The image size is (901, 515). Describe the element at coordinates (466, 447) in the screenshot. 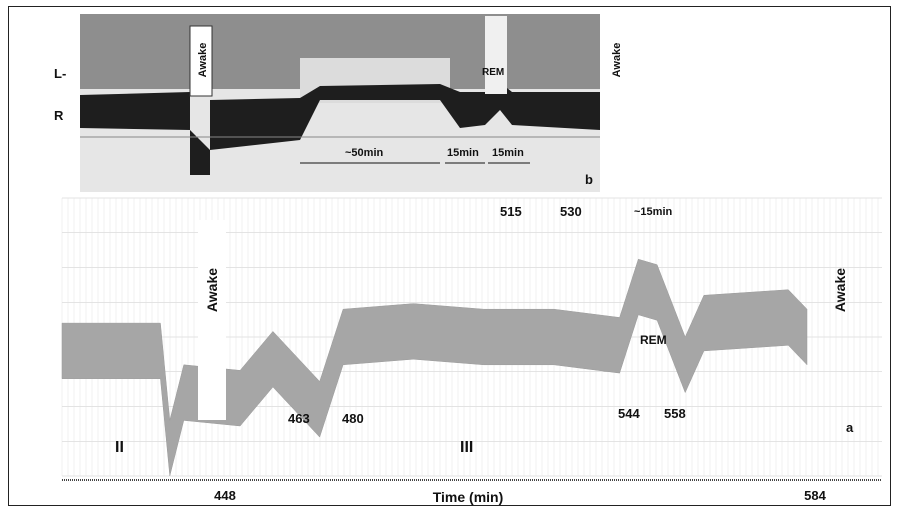

I see `panel-a-stage-iii: III` at that location.